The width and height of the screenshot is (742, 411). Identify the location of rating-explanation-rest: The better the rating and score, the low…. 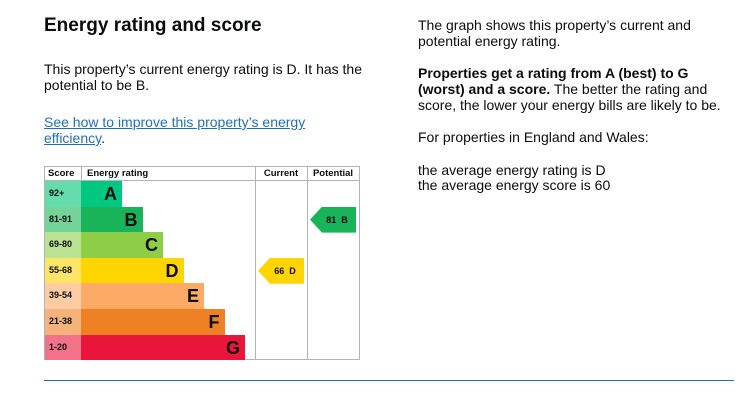
(569, 97).